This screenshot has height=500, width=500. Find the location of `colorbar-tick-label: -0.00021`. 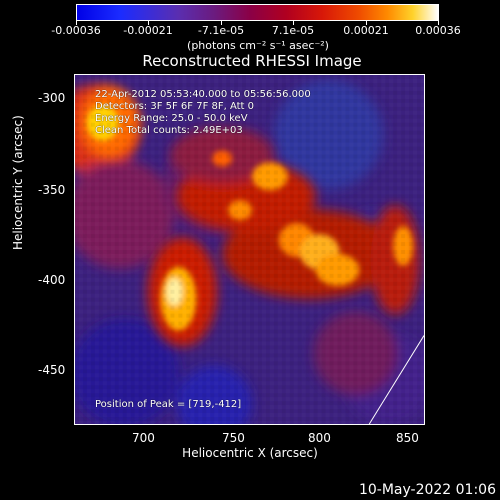

colorbar-tick-label: -0.00021 is located at coordinates (148, 30).